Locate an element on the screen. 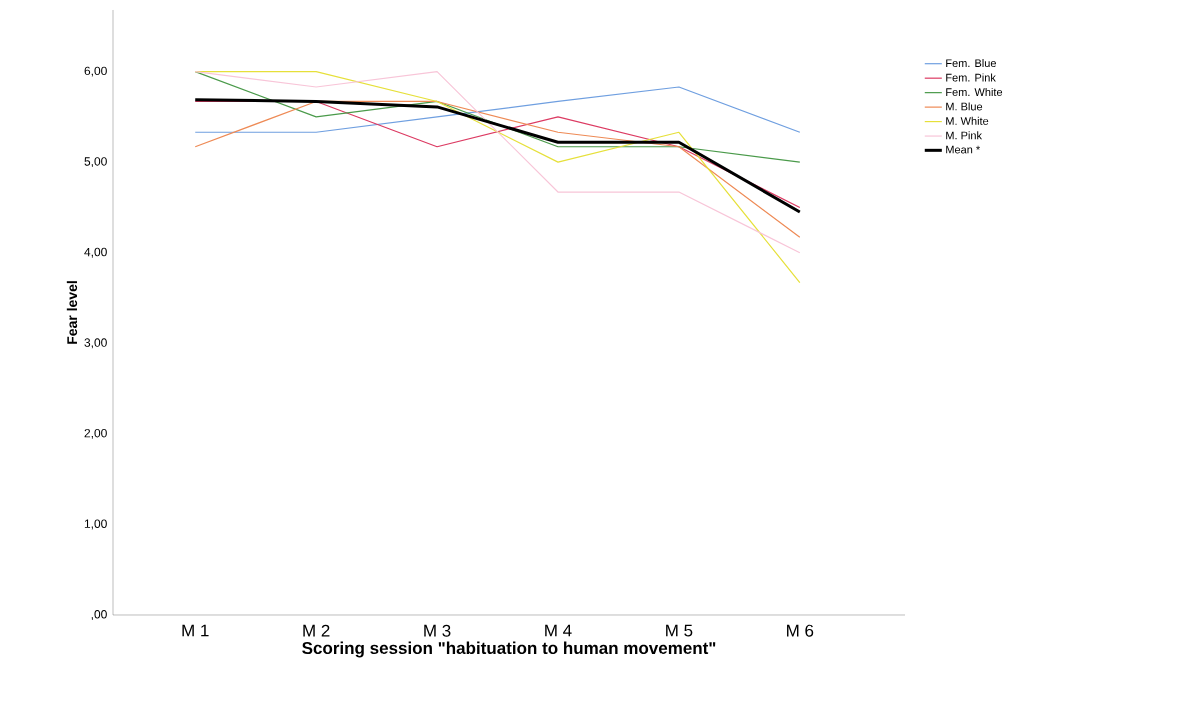 The height and width of the screenshot is (709, 1201). y-tick-label: ,00 is located at coordinates (99, 615).